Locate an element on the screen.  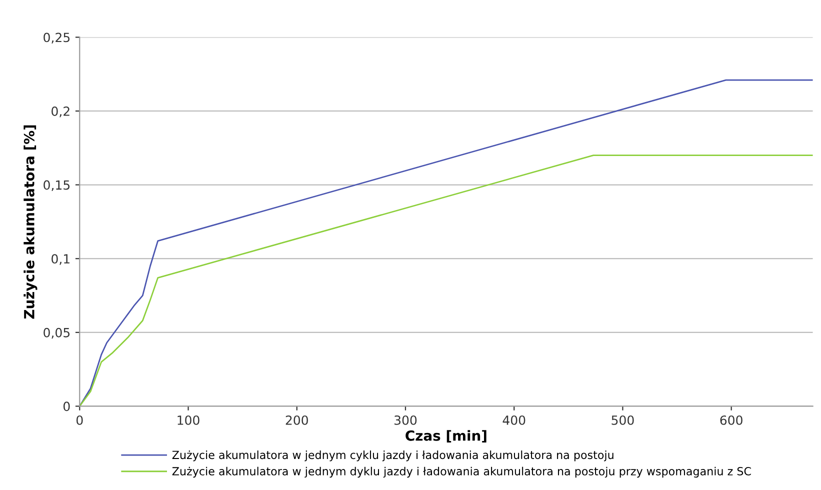
x-axis-title: Czas [min] is located at coordinates (446, 436).